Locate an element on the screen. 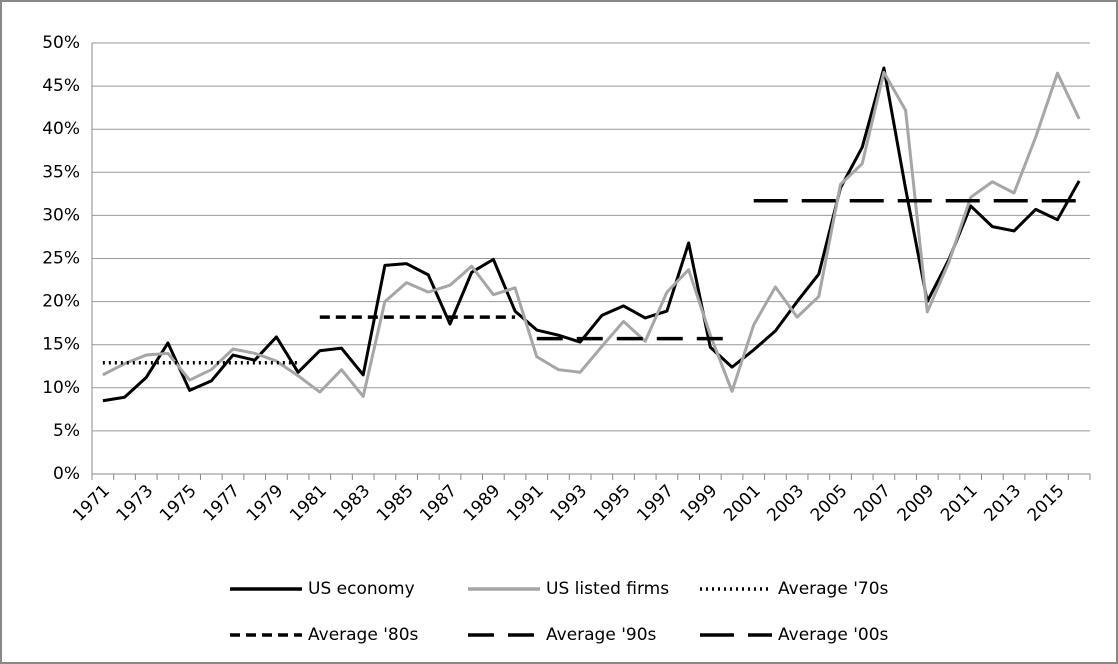 The height and width of the screenshot is (664, 1118). y-tick-label: 0% is located at coordinates (66, 474).